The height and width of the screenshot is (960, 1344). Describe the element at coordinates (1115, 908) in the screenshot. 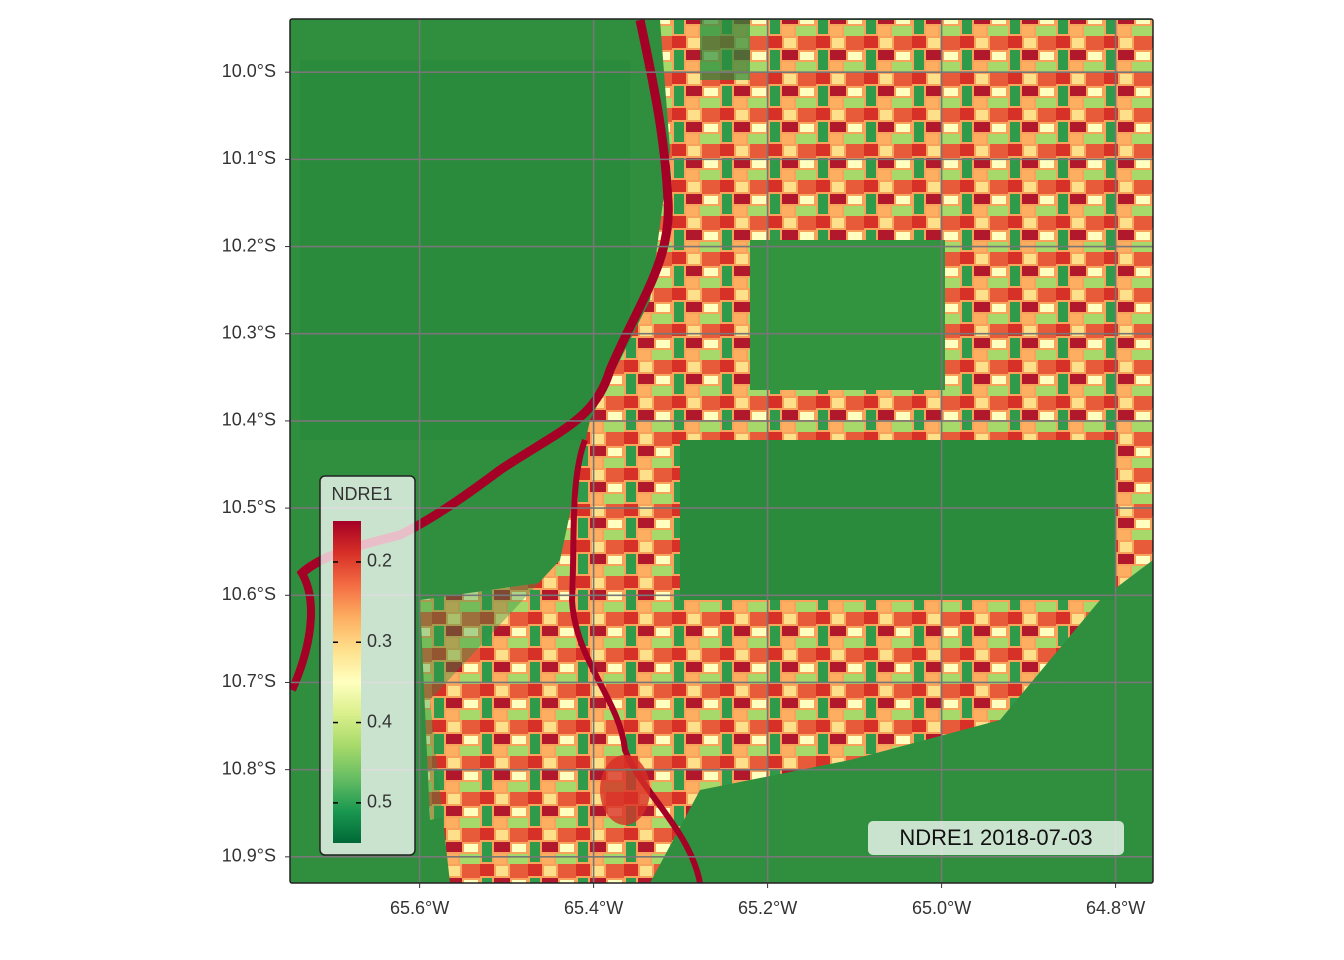

I see `x-tick-label: 64.8°W` at that location.